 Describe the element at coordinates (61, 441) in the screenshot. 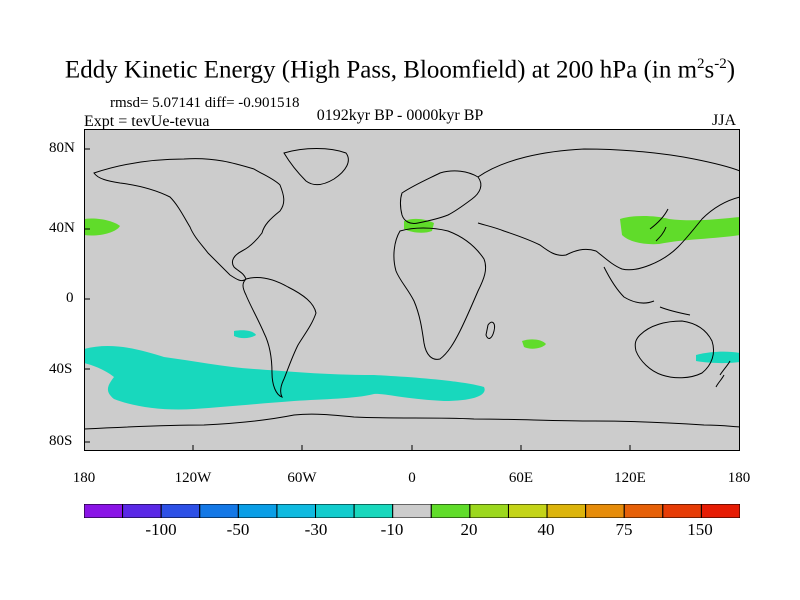

I see `lat-label-80s: 80S` at that location.